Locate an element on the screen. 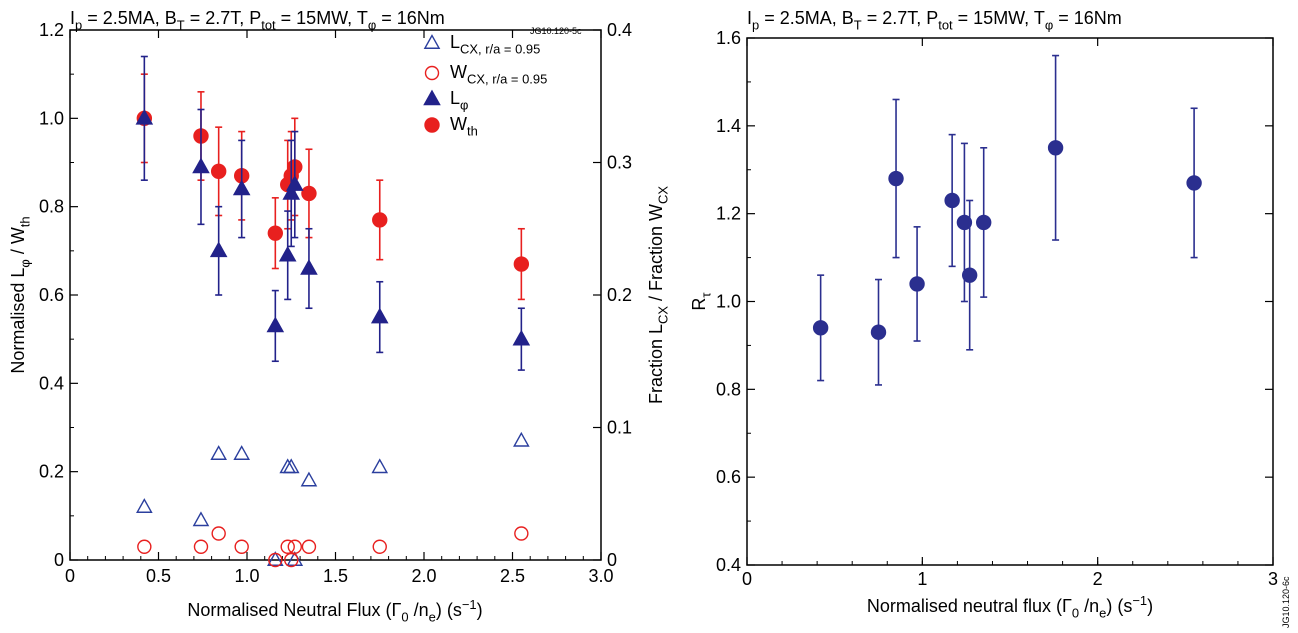 The height and width of the screenshot is (633, 1298). y2-tick-label: 0.4 is located at coordinates (619, 30).